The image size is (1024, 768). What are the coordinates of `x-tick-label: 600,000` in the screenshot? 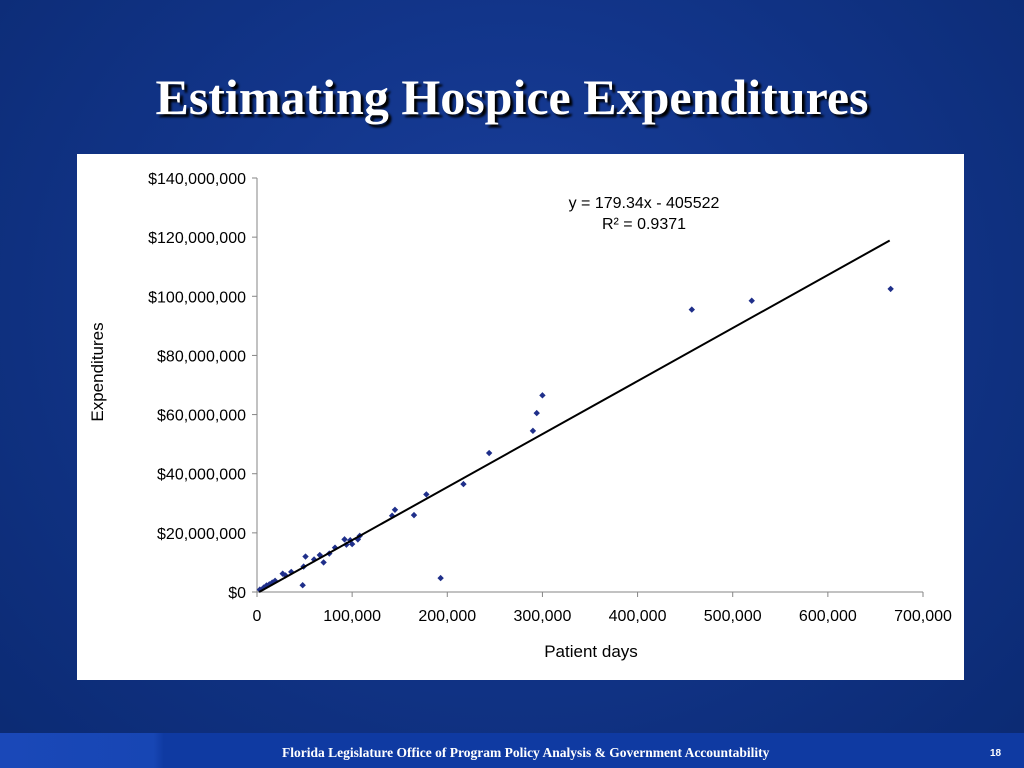 It's located at (828, 616).